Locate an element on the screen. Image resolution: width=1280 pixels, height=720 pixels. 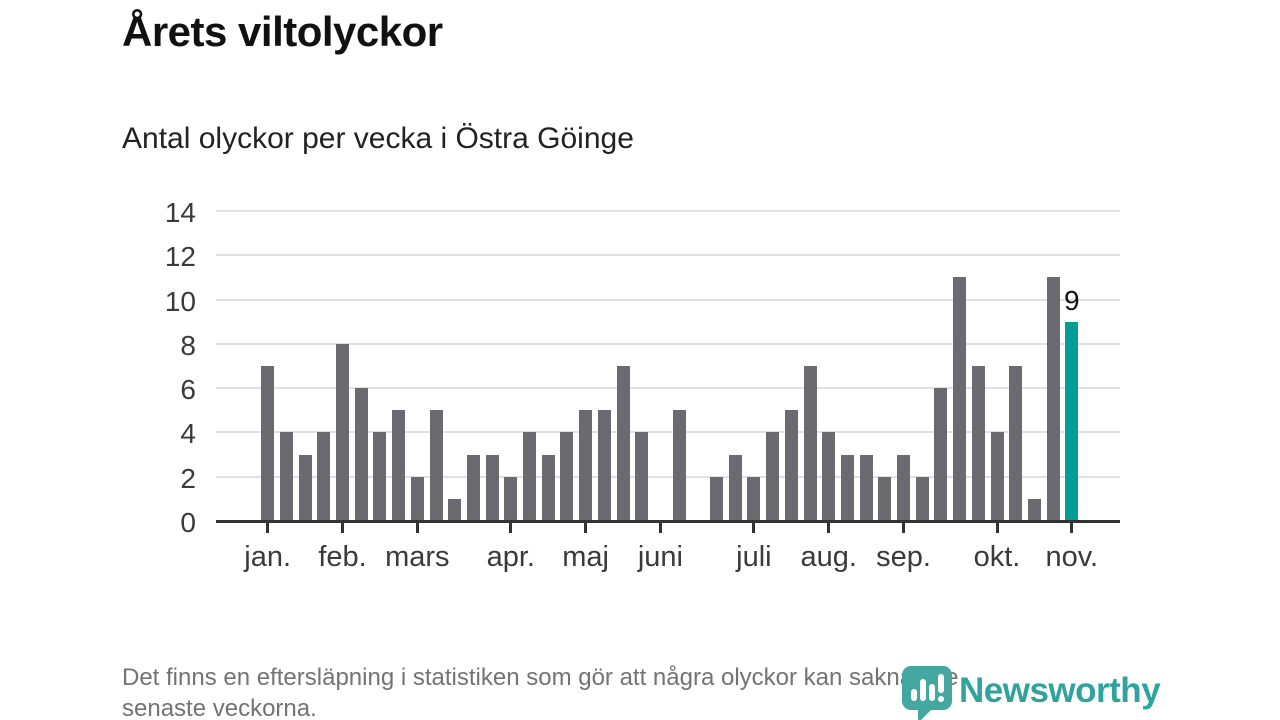
x-axis-label-maj: maj is located at coordinates (585, 557).